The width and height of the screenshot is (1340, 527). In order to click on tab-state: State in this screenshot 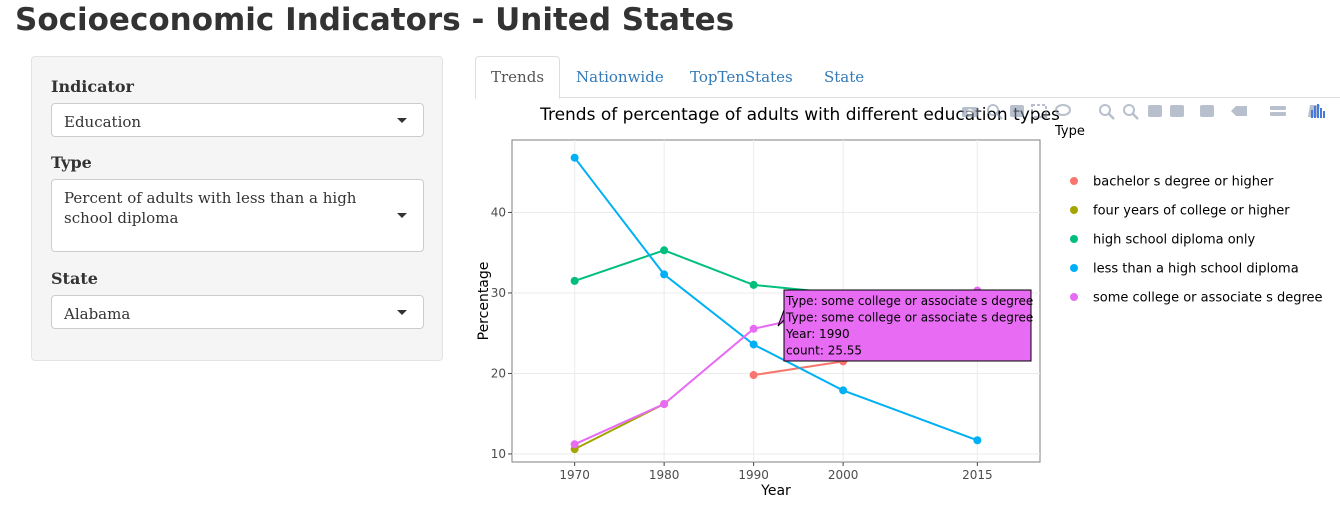, I will do `click(844, 77)`.